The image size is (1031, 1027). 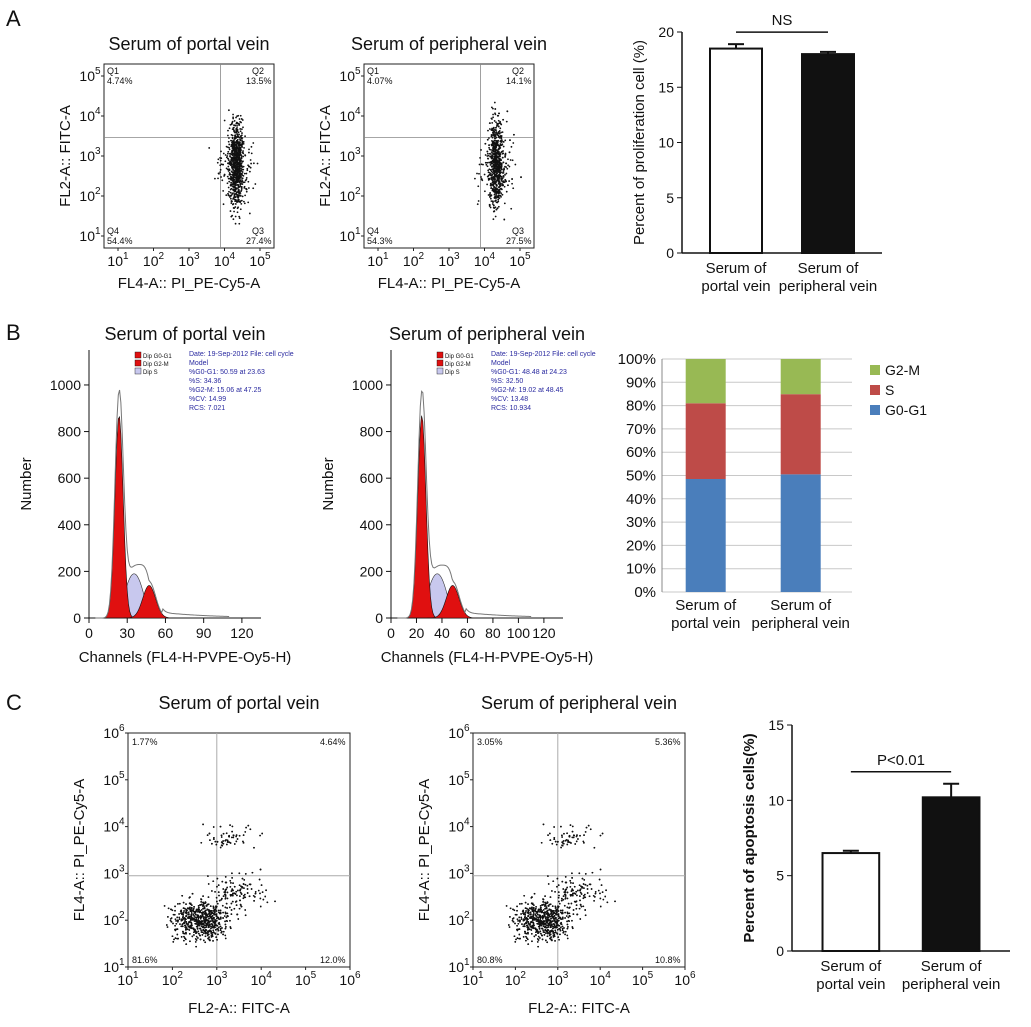 I want to click on g0-g1-peak, so click(x=162, y=517).